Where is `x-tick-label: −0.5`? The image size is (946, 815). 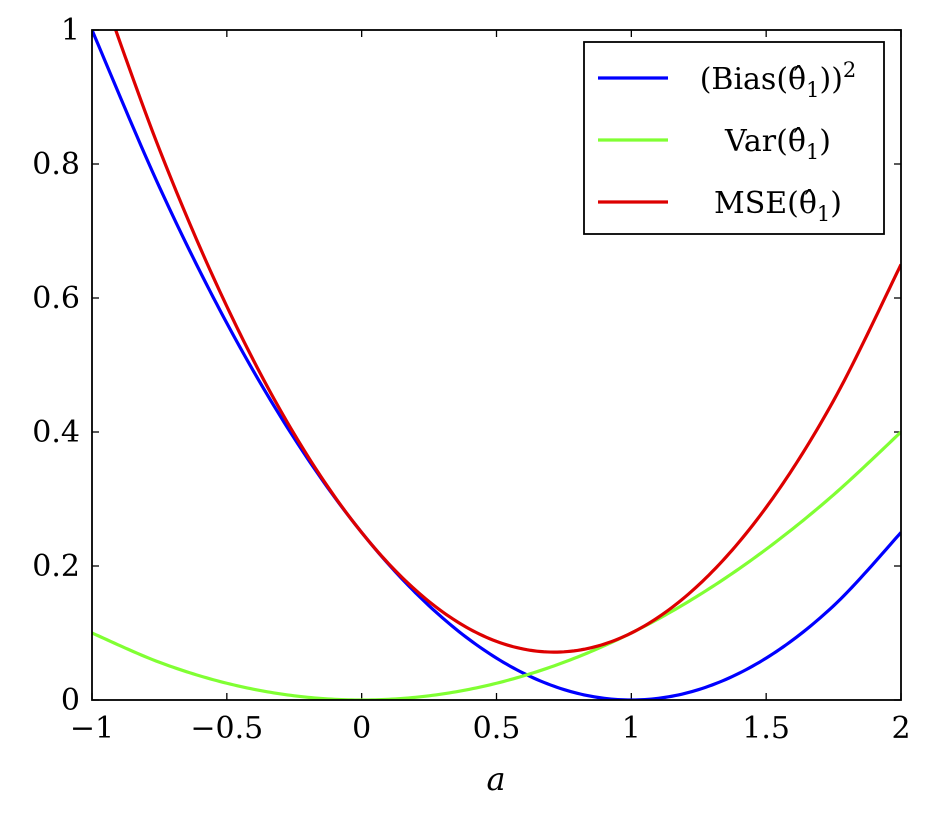 x-tick-label: −0.5 is located at coordinates (226, 728).